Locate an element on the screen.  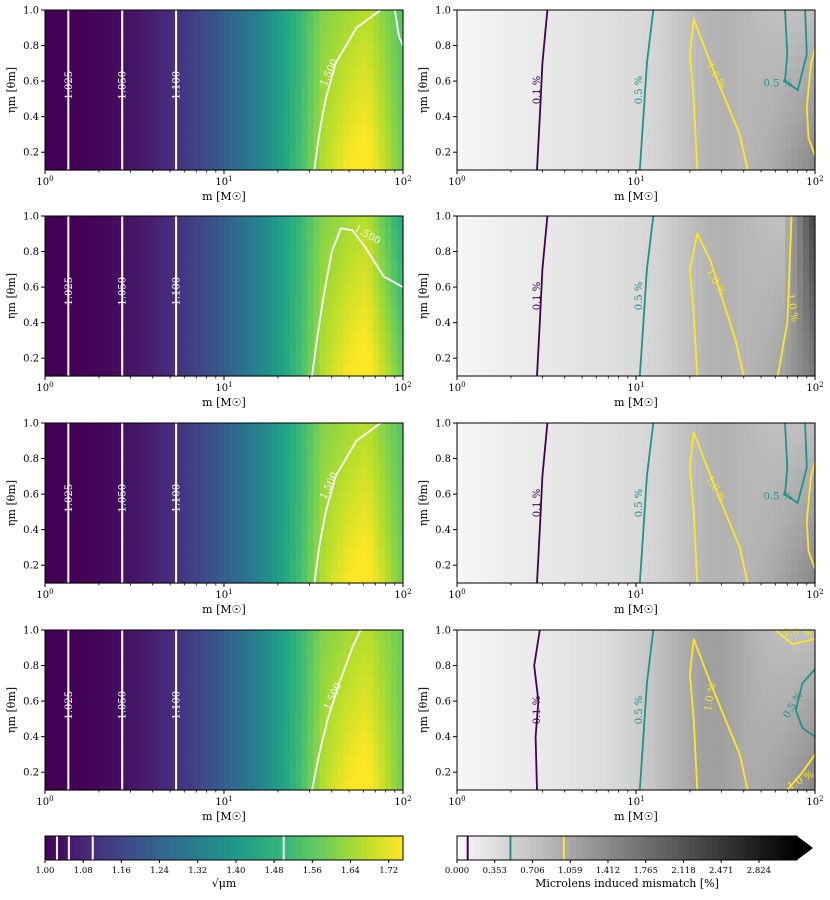
x-tick-label: 100 is located at coordinates (44, 181).